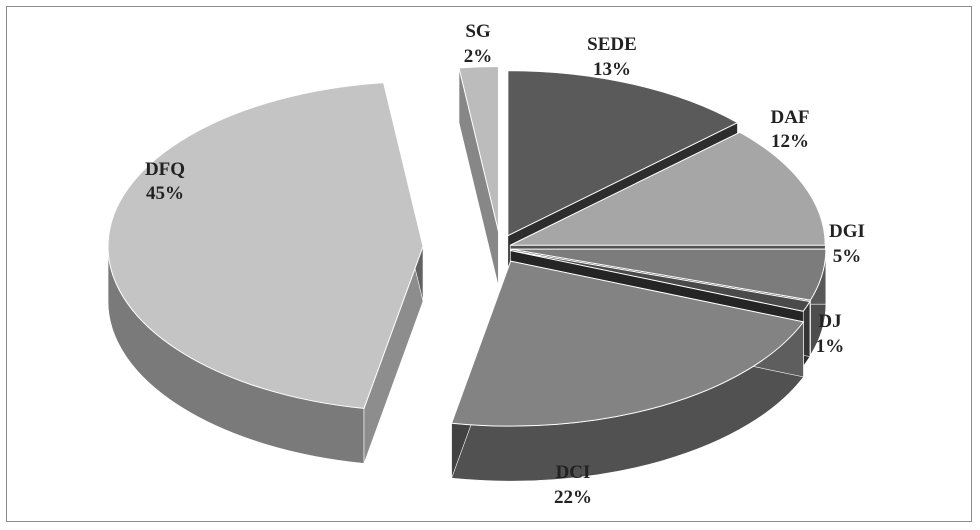 This screenshot has width=980, height=530. Describe the element at coordinates (789, 117) in the screenshot. I see `slice-label-daf: DAF` at that location.